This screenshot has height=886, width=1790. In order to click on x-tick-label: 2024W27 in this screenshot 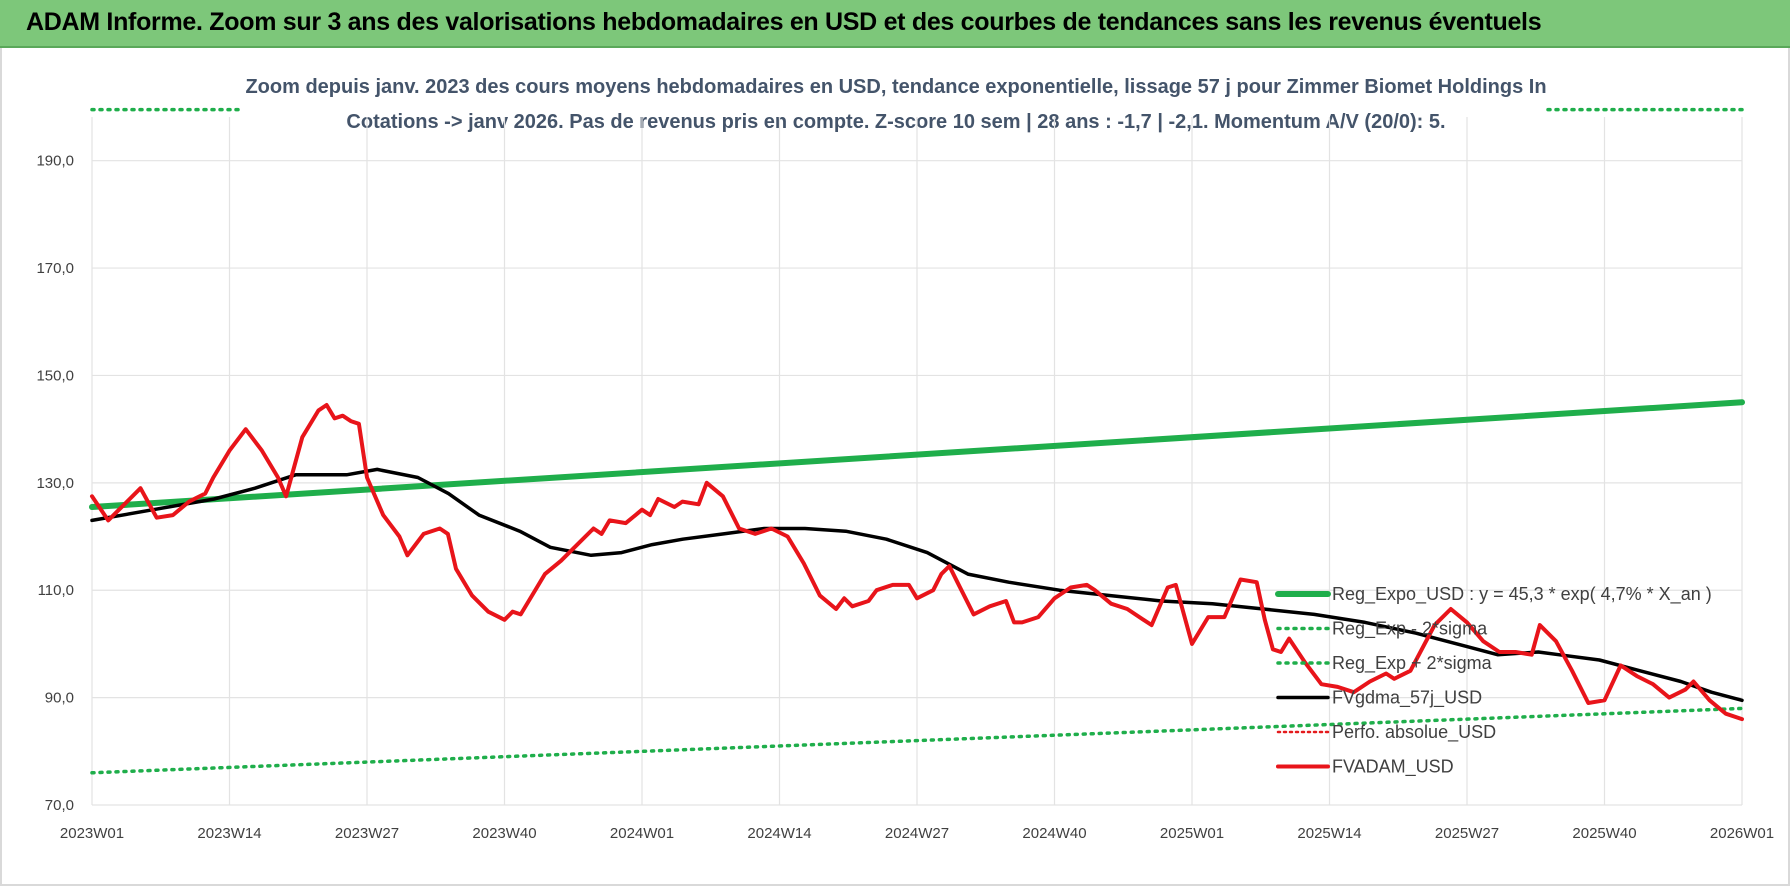, I will do `click(917, 833)`.